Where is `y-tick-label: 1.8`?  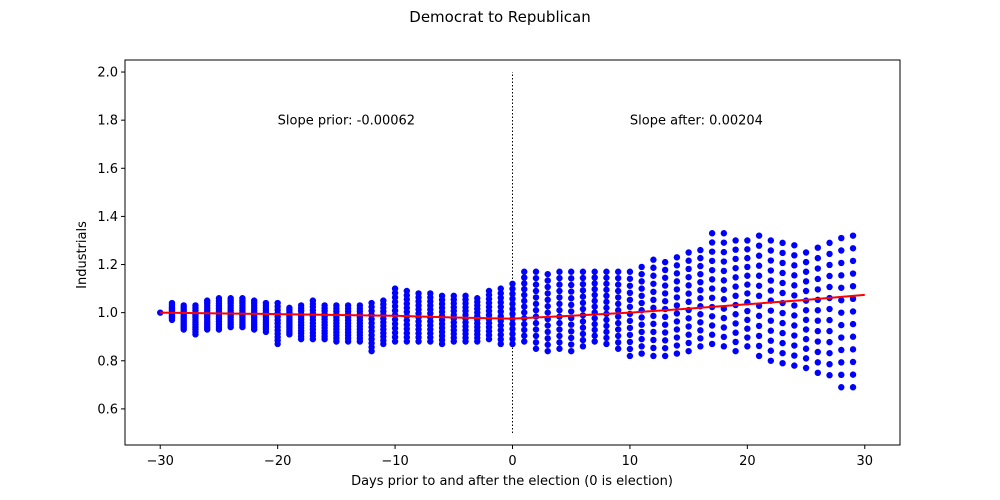
y-tick-label: 1.8 is located at coordinates (107, 121).